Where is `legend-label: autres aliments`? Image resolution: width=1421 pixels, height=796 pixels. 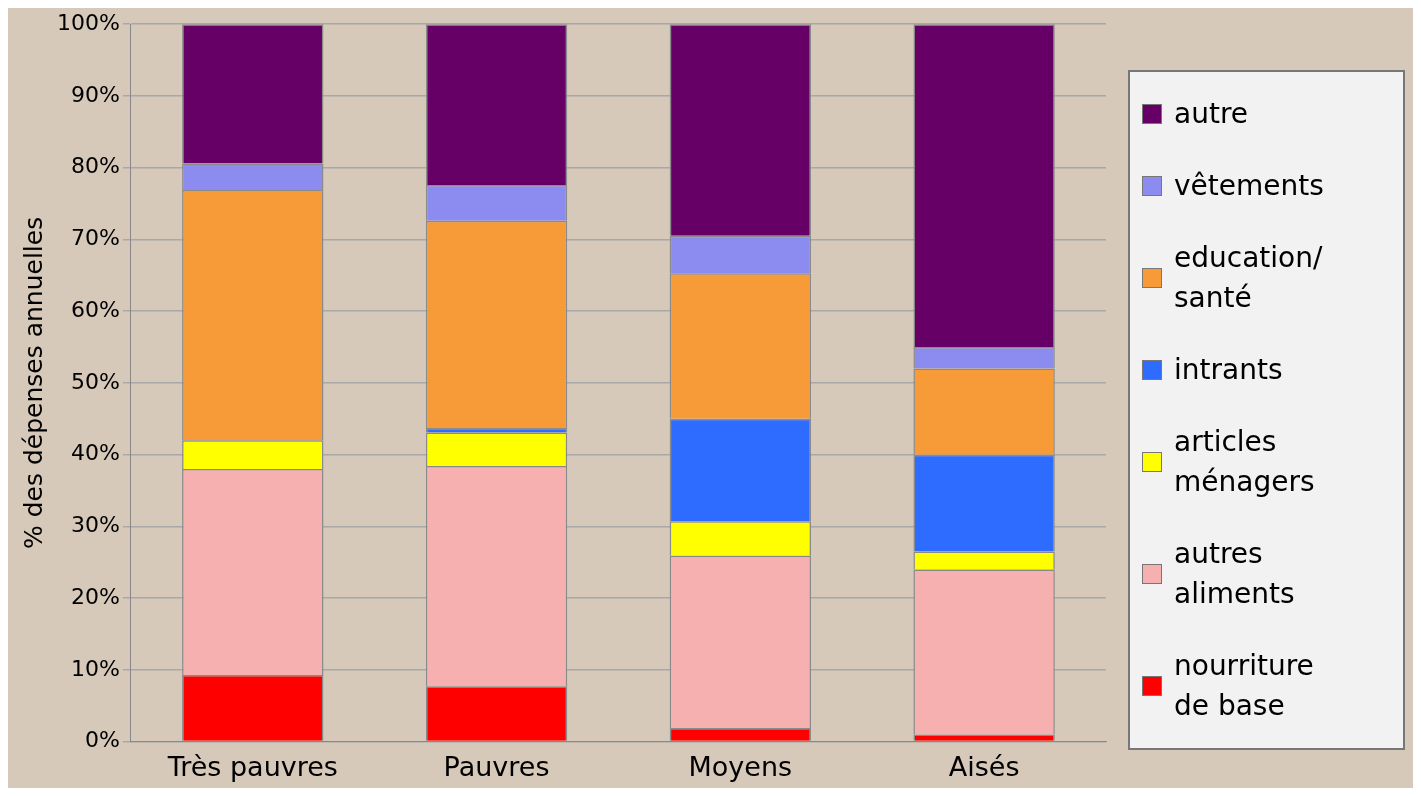
legend-label: autres aliments is located at coordinates (1235, 574).